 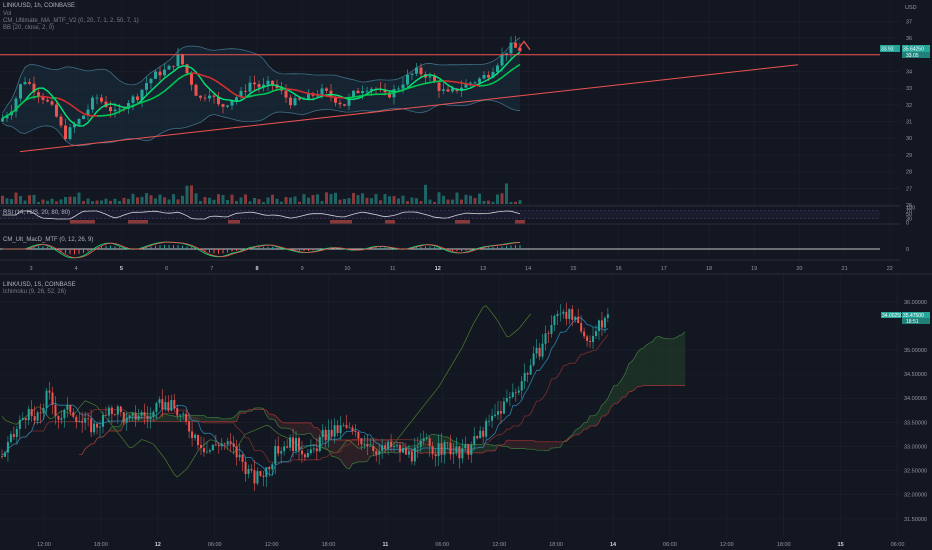 What do you see at coordinates (440, 248) in the screenshot?
I see `macd-pane: CM_Ult_MacD_MTF (0, 12, 26, 9)` at bounding box center [440, 248].